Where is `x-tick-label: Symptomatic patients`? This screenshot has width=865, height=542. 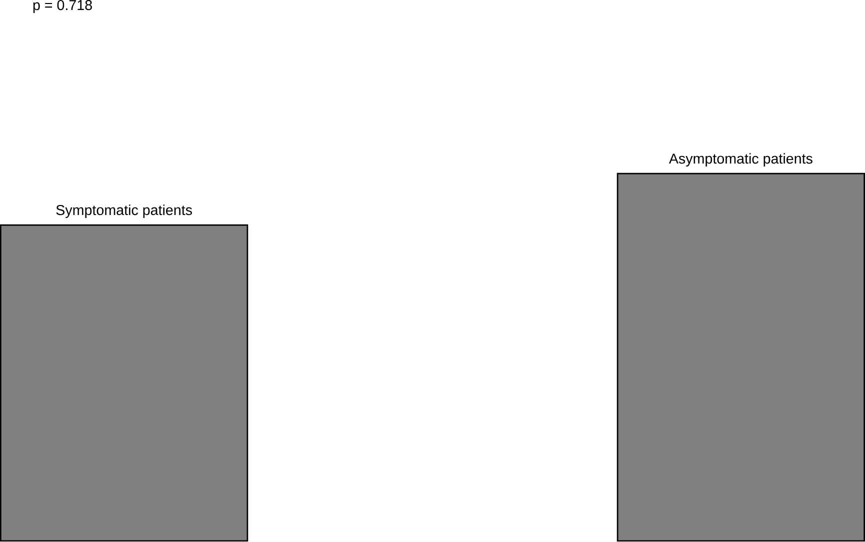
x-tick-label: Symptomatic patients is located at coordinates (124, 211).